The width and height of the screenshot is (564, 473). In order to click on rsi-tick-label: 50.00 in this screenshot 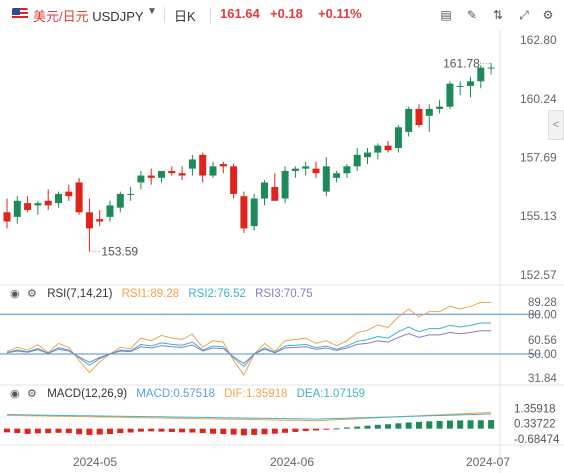, I will do `click(542, 355)`.